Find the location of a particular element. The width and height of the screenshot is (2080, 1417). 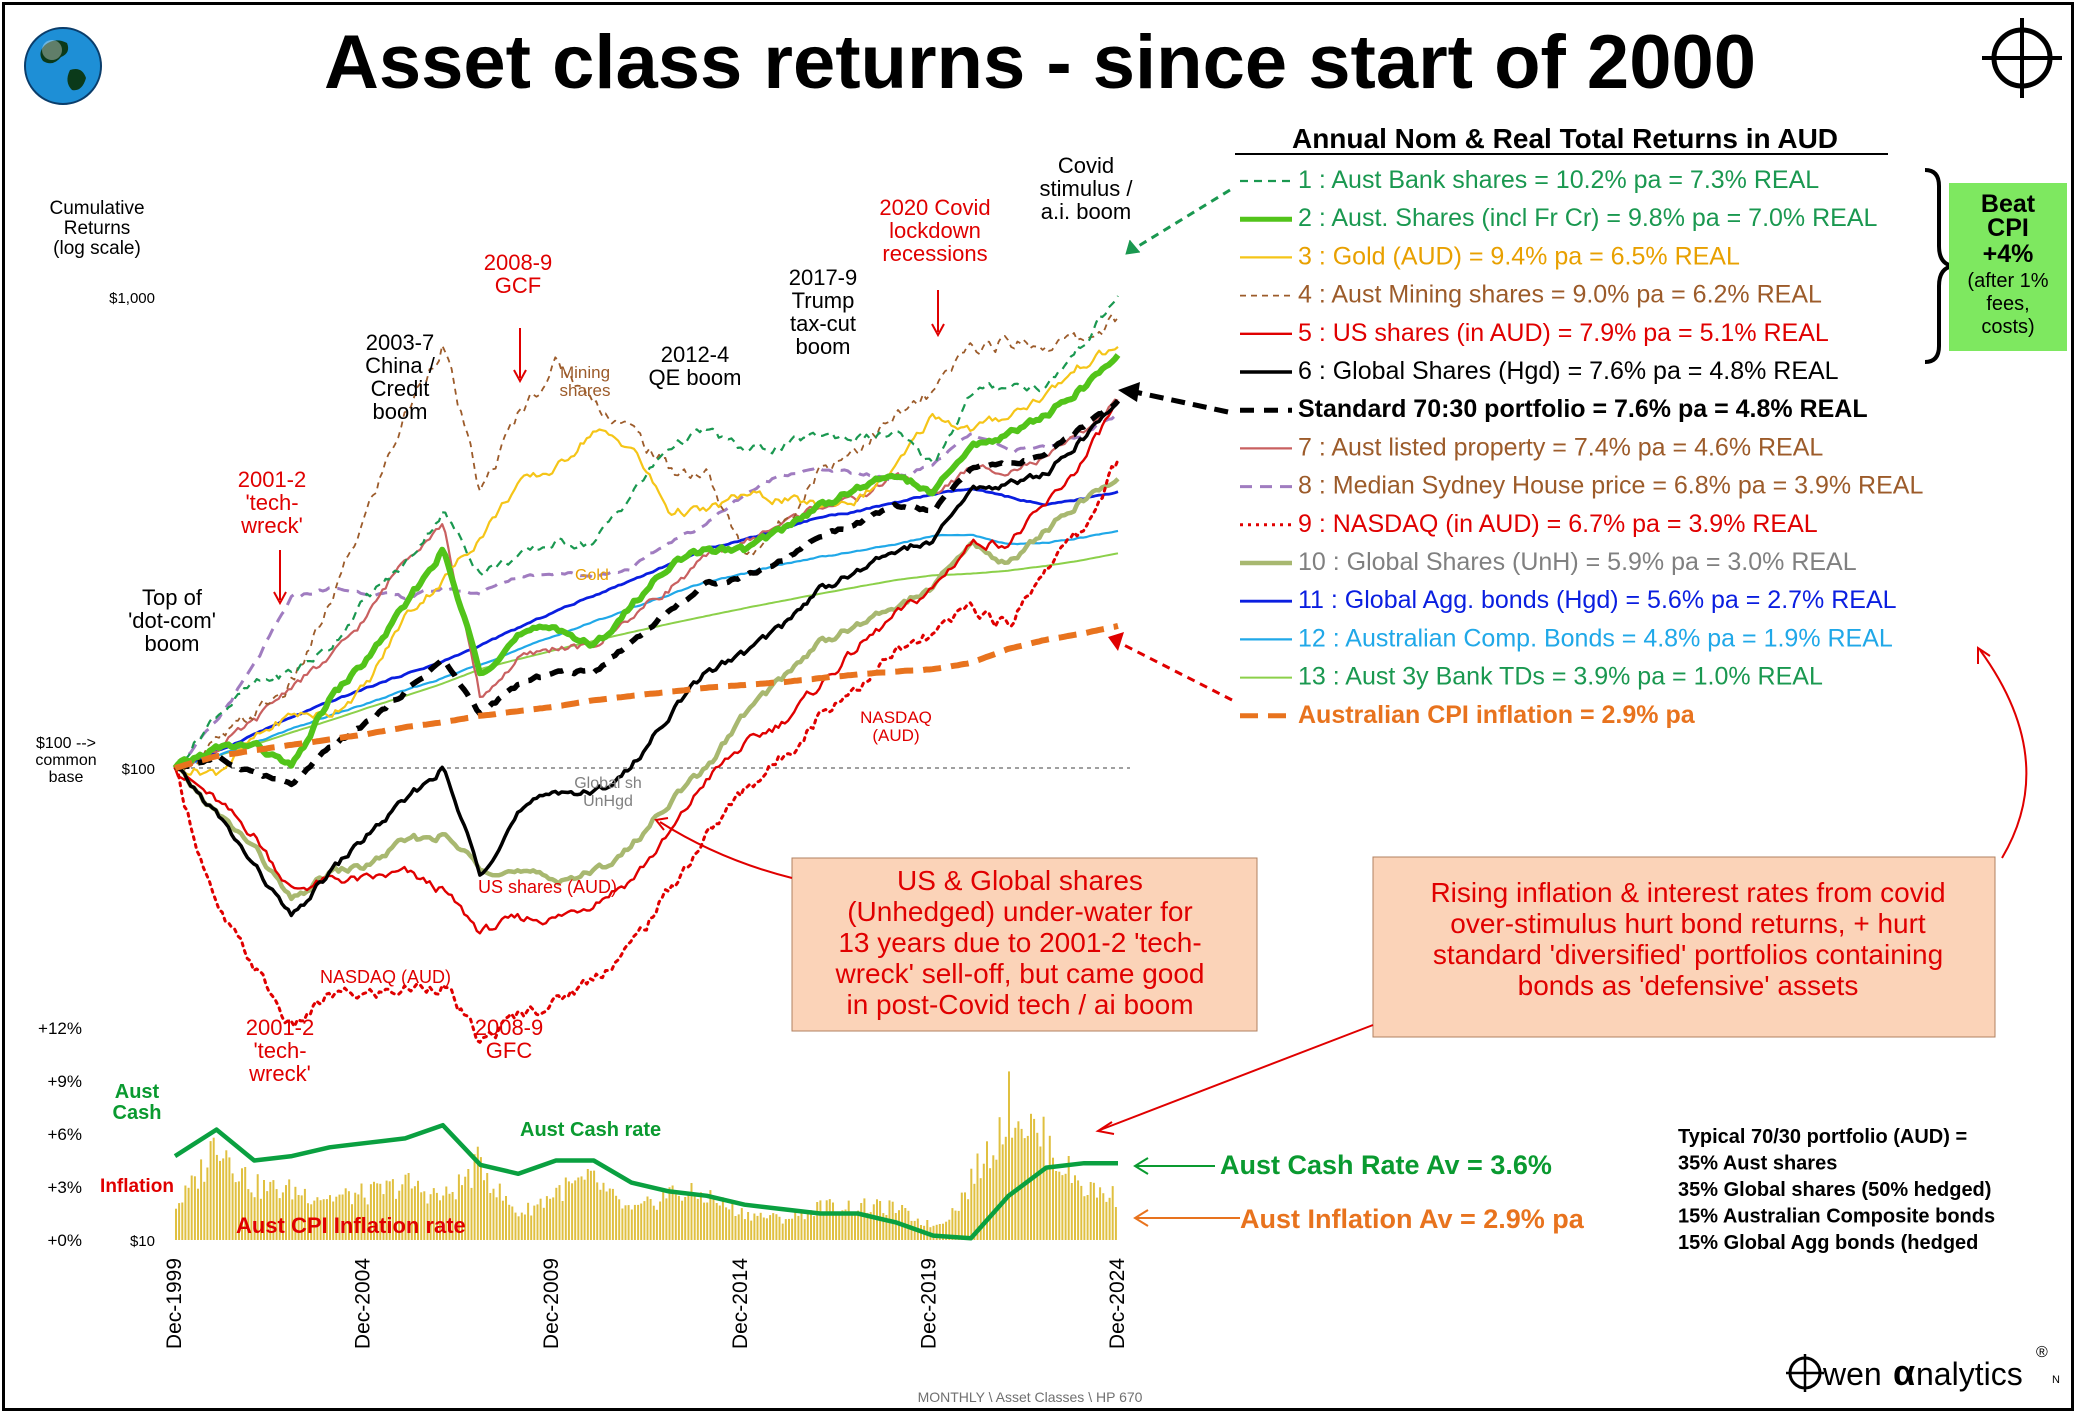

cash-rate-average: Aust Cash Rate Av = 3.6% is located at coordinates (1386, 1165).